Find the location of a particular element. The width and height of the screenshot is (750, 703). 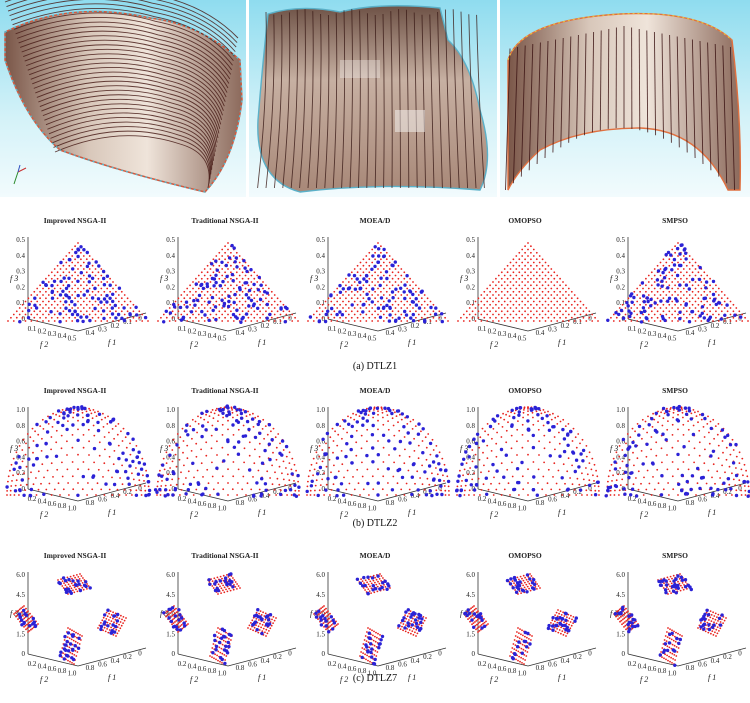

f3-tick-label: 1.5 is located at coordinates (20, 634).